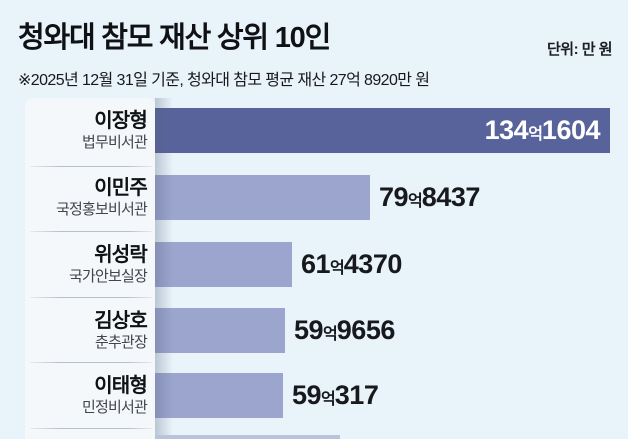  What do you see at coordinates (121, 120) in the screenshot?
I see `official-name: 이장형` at bounding box center [121, 120].